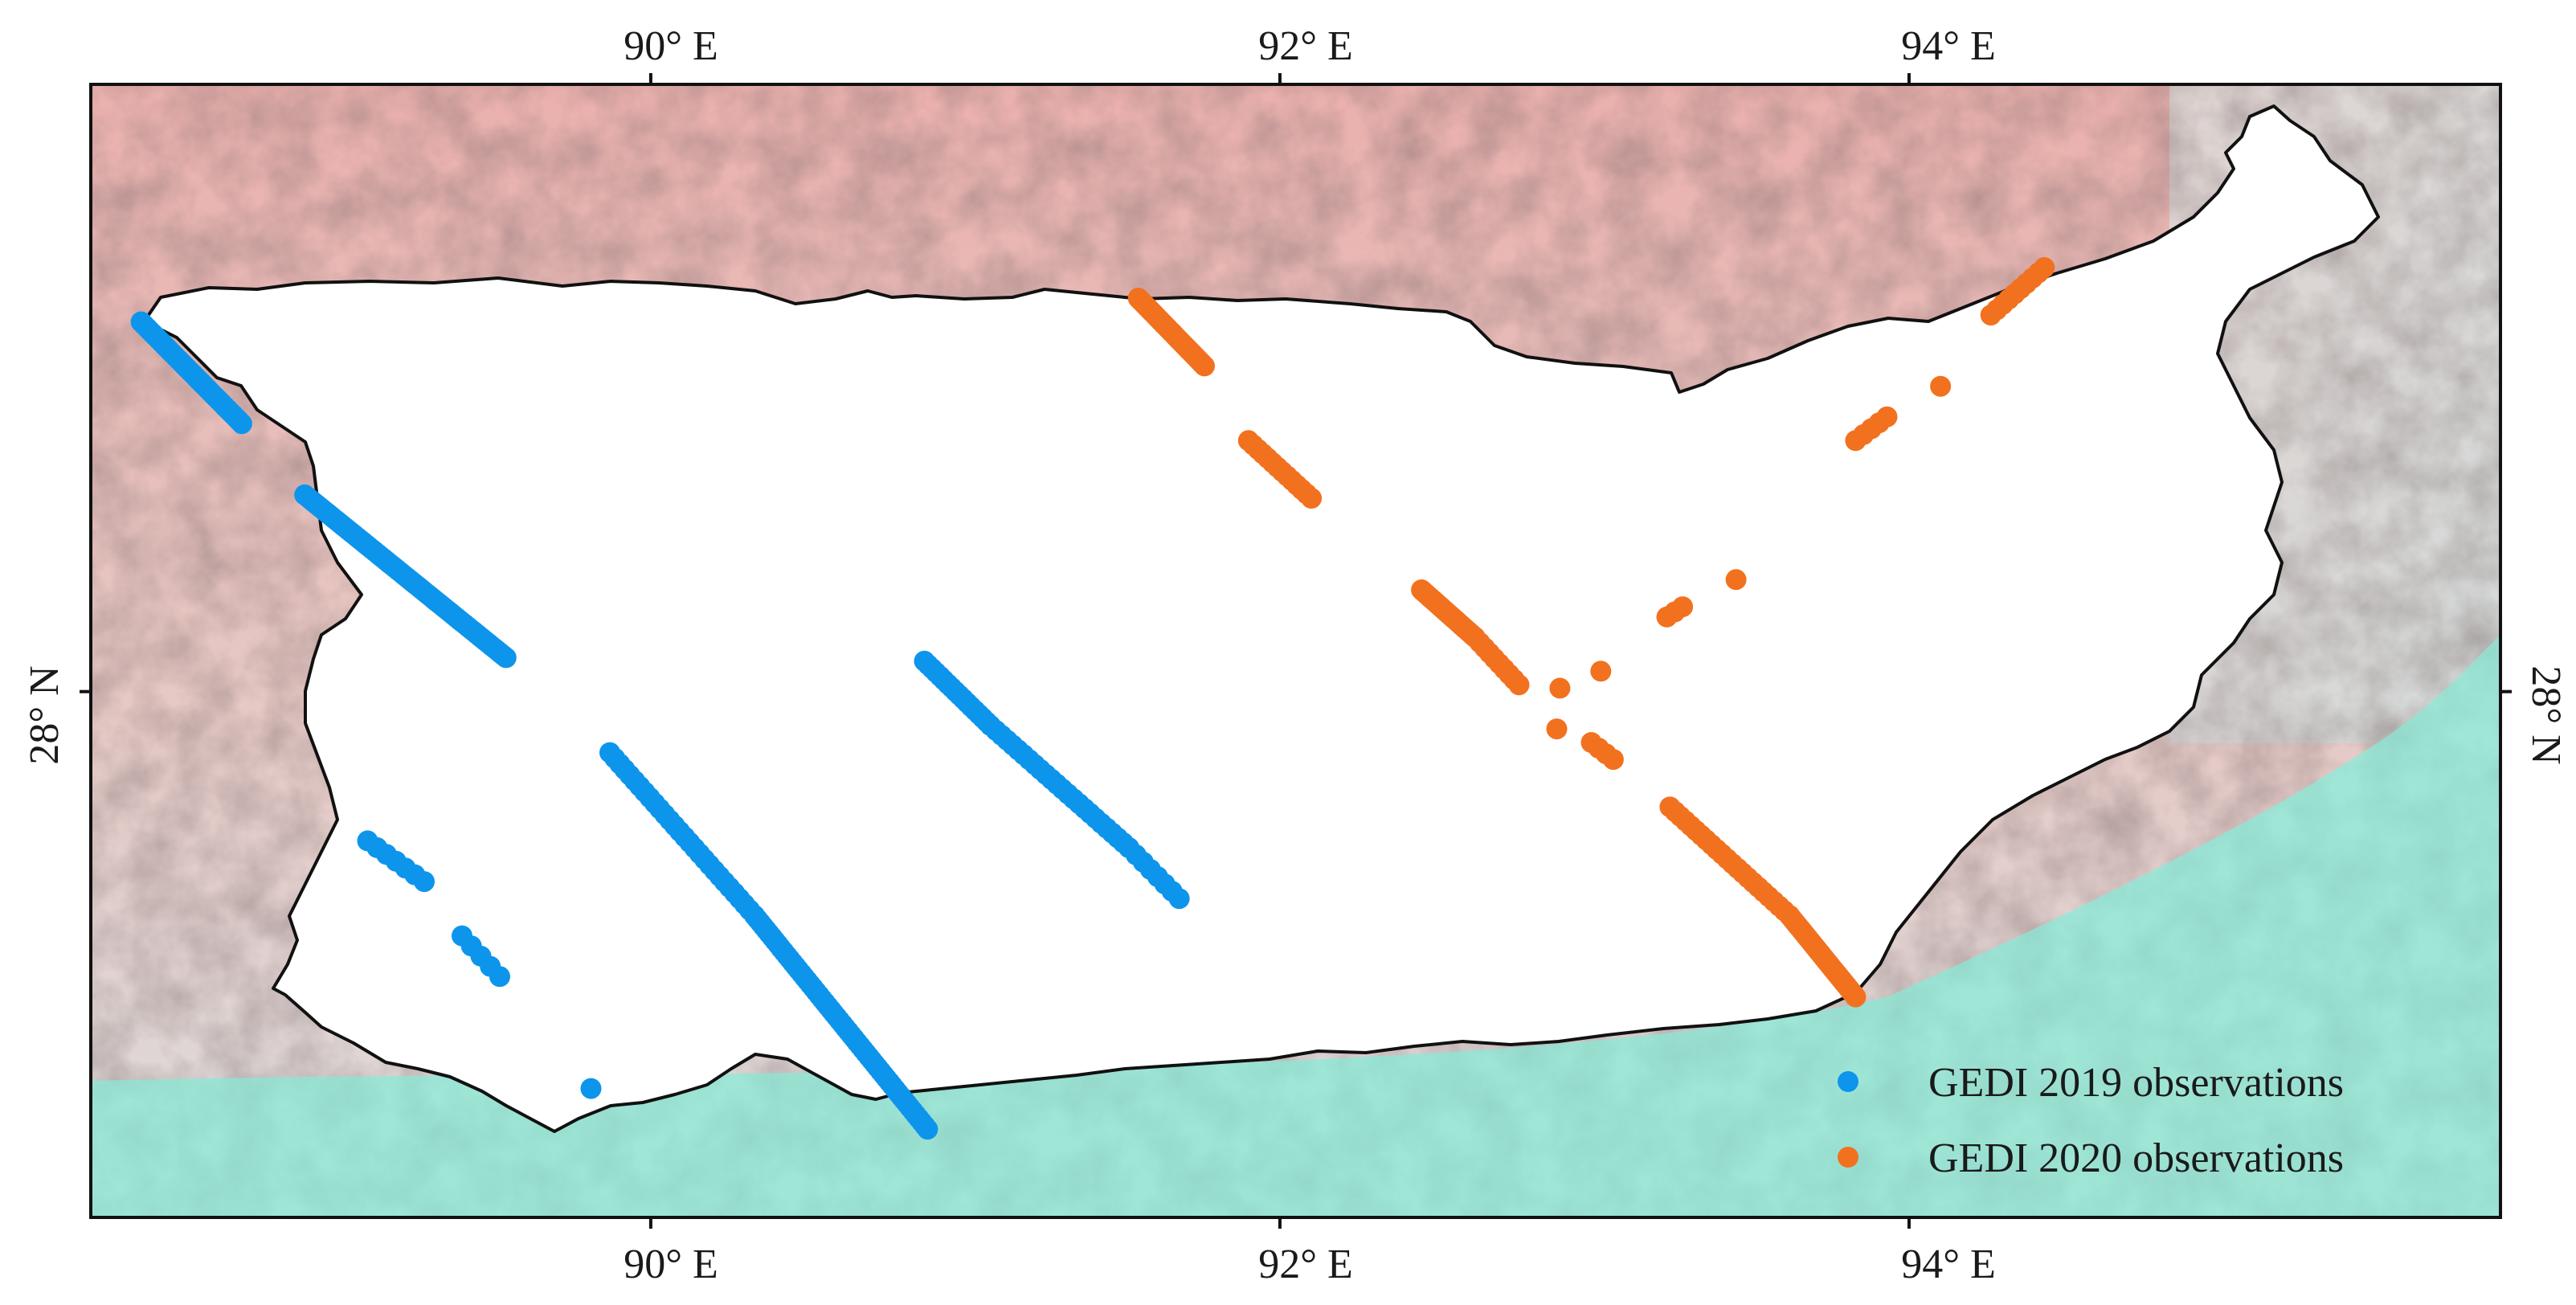 This screenshot has width=2576, height=1305. Describe the element at coordinates (1948, 46) in the screenshot. I see `lon-label-top-94: 94° E` at that location.